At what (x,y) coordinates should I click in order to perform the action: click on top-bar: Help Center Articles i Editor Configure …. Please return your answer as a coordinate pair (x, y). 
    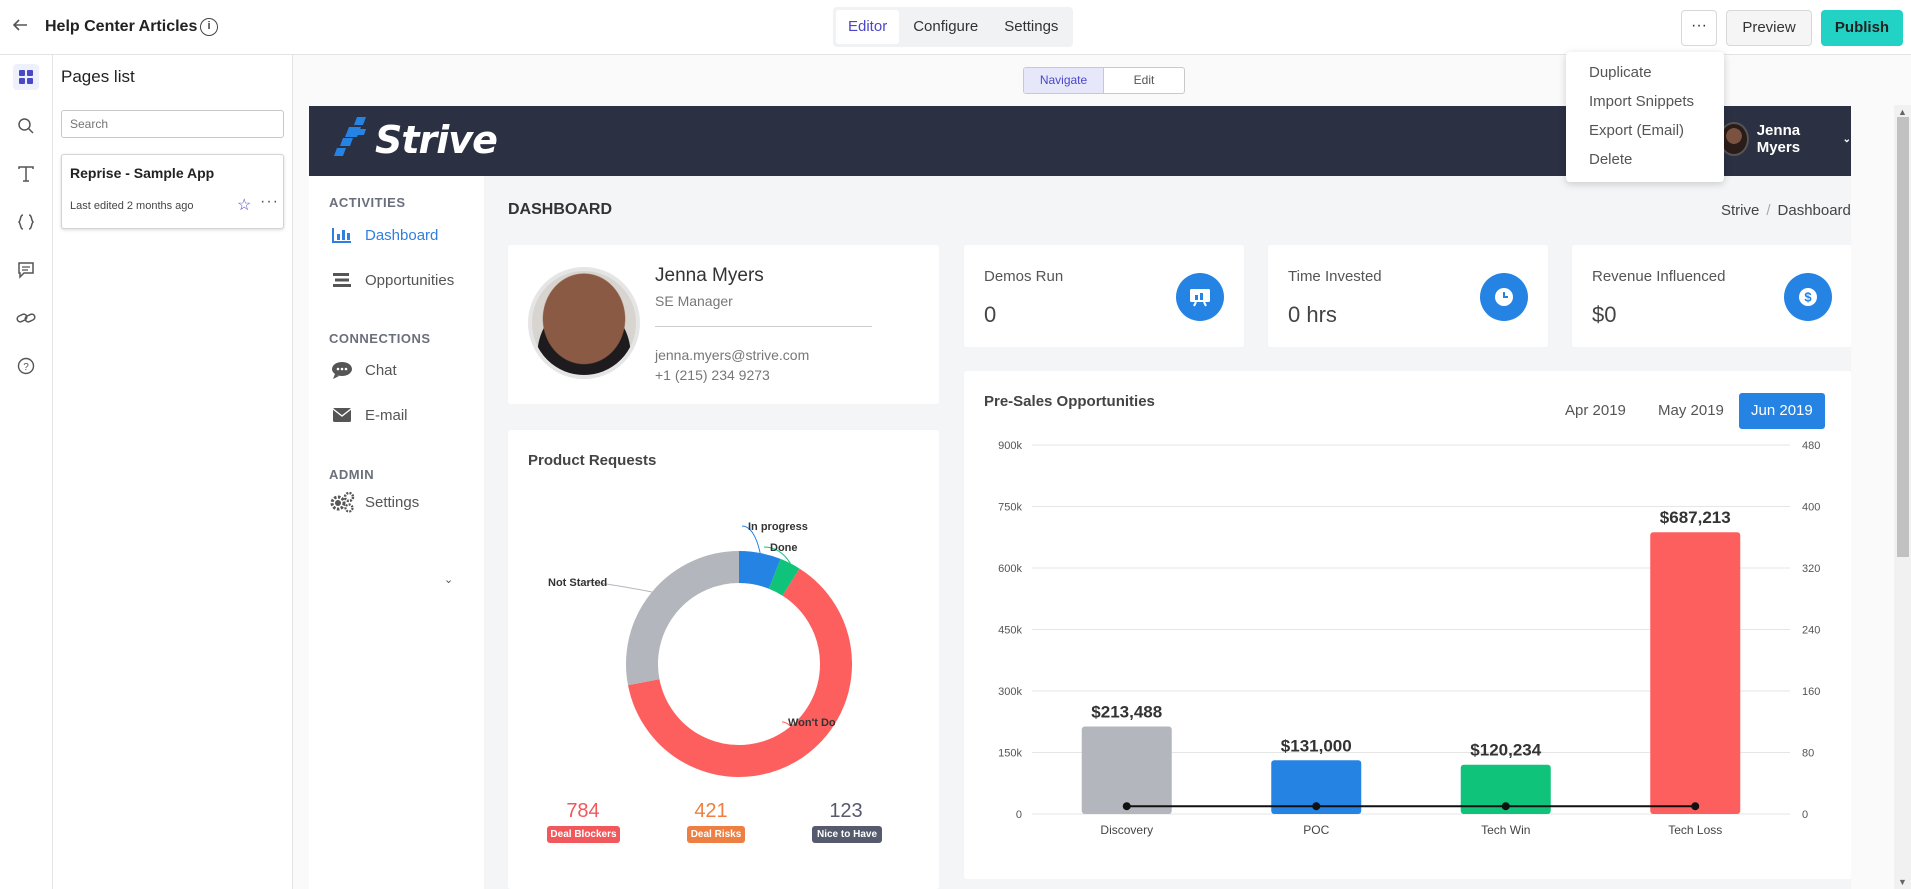
    Looking at the image, I should click on (955, 27).